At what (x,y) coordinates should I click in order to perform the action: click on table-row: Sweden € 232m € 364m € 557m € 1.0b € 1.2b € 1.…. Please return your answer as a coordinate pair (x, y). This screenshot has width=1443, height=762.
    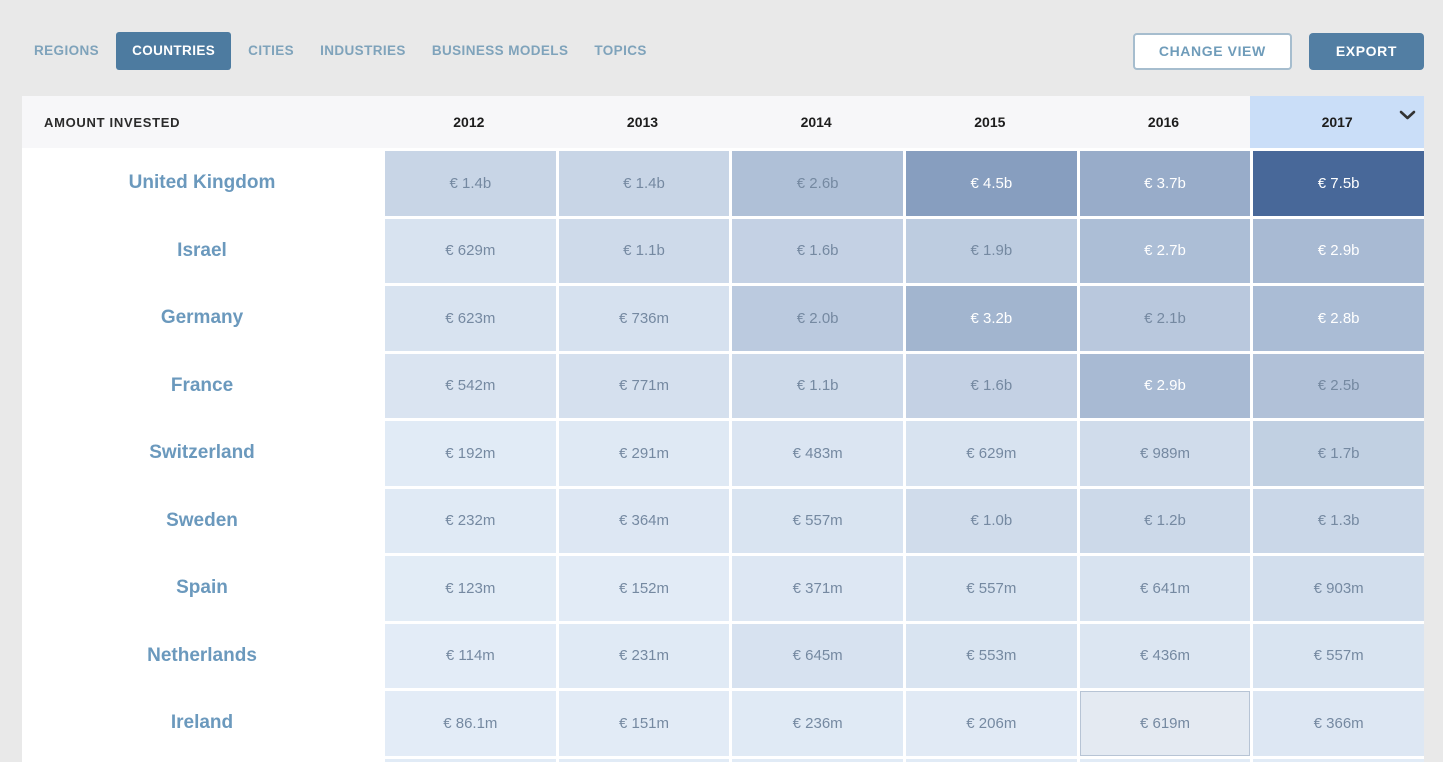
    Looking at the image, I should click on (723, 520).